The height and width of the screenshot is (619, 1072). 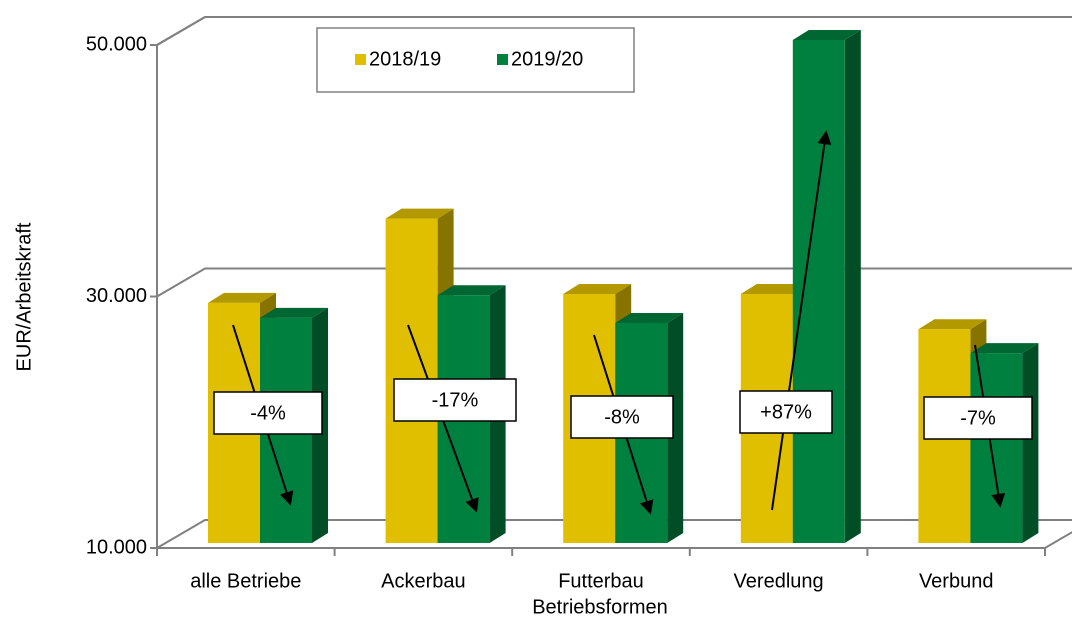 I want to click on annotation: -4%, so click(x=268, y=413).